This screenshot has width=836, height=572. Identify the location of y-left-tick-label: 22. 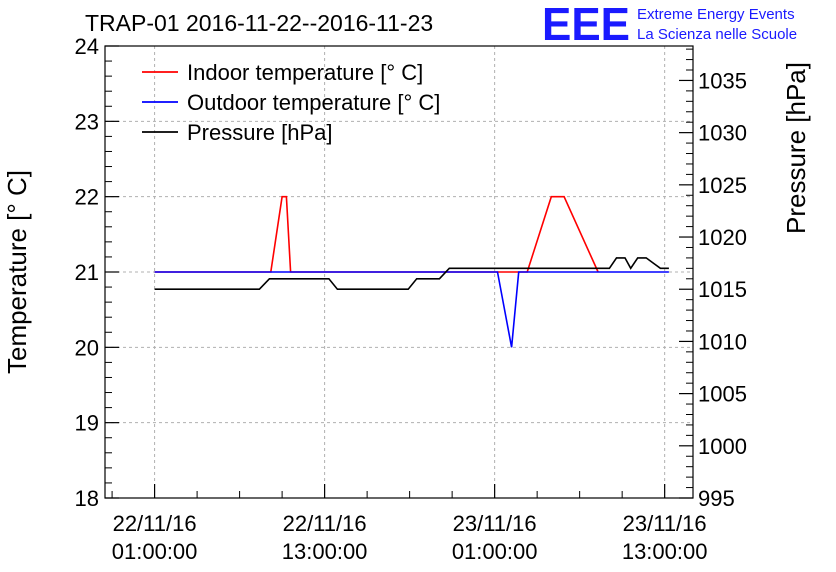
(87, 197).